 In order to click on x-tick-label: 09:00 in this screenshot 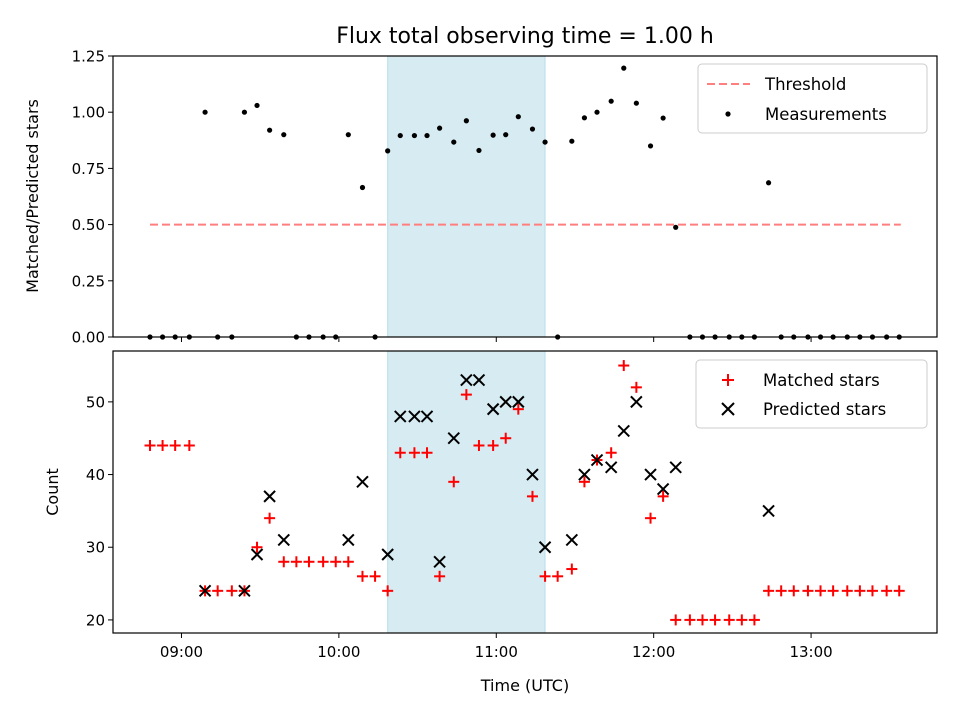, I will do `click(181, 652)`.